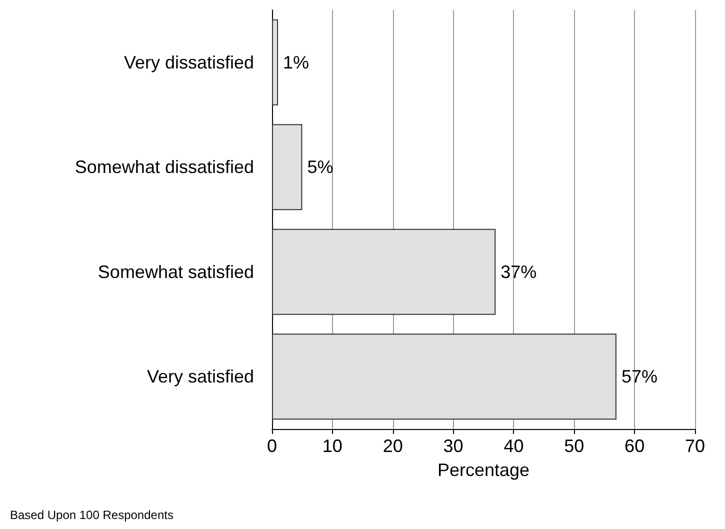  Describe the element at coordinates (634, 446) in the screenshot. I see `x-tick-label: 60` at that location.